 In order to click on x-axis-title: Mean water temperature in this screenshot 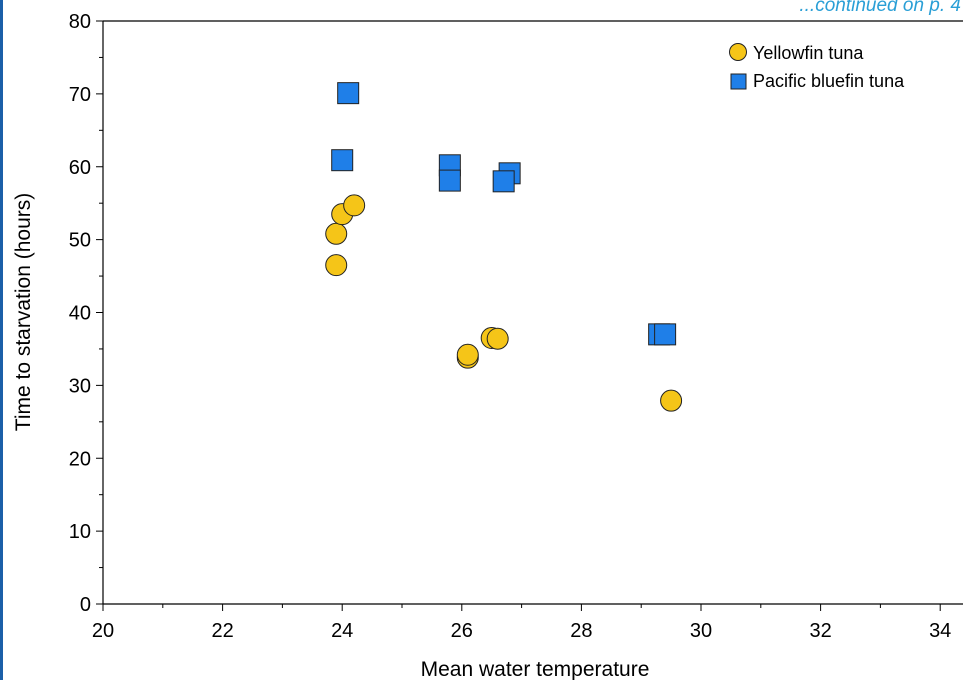, I will do `click(535, 669)`.